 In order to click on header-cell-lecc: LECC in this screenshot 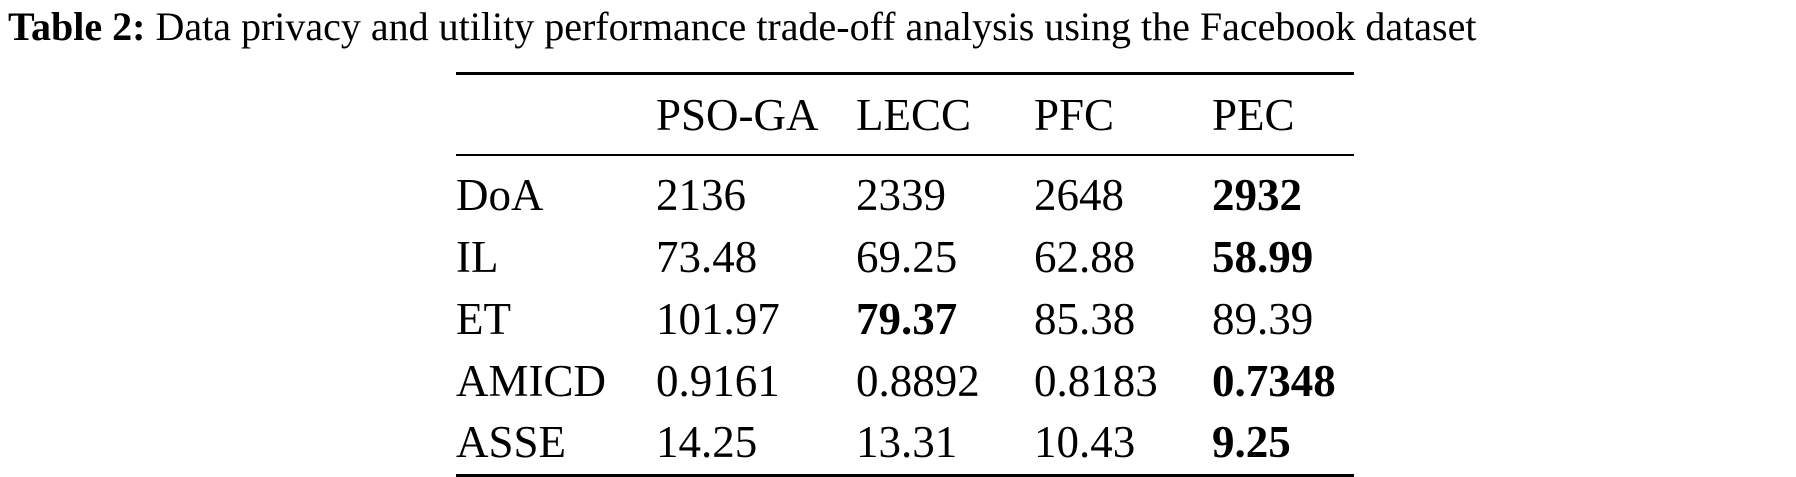, I will do `click(914, 114)`.